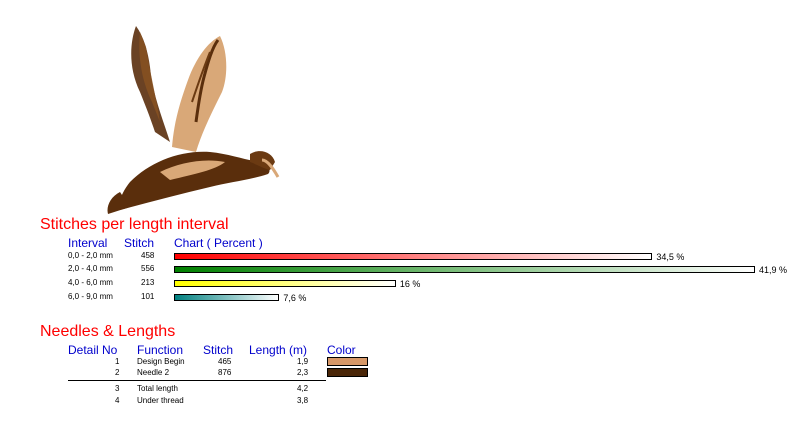 The height and width of the screenshot is (444, 793). What do you see at coordinates (117, 372) in the screenshot?
I see `needle-detail-no: 2` at bounding box center [117, 372].